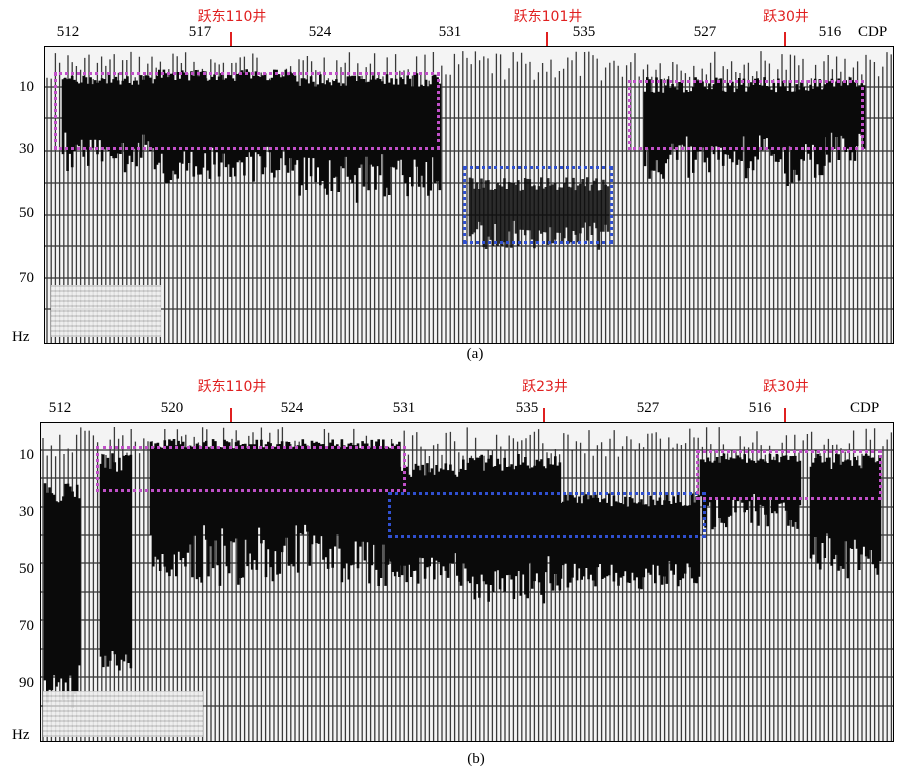 The width and height of the screenshot is (897, 772). Describe the element at coordinates (68, 32) in the screenshot. I see `cdp-label-a-1: 512` at that location.